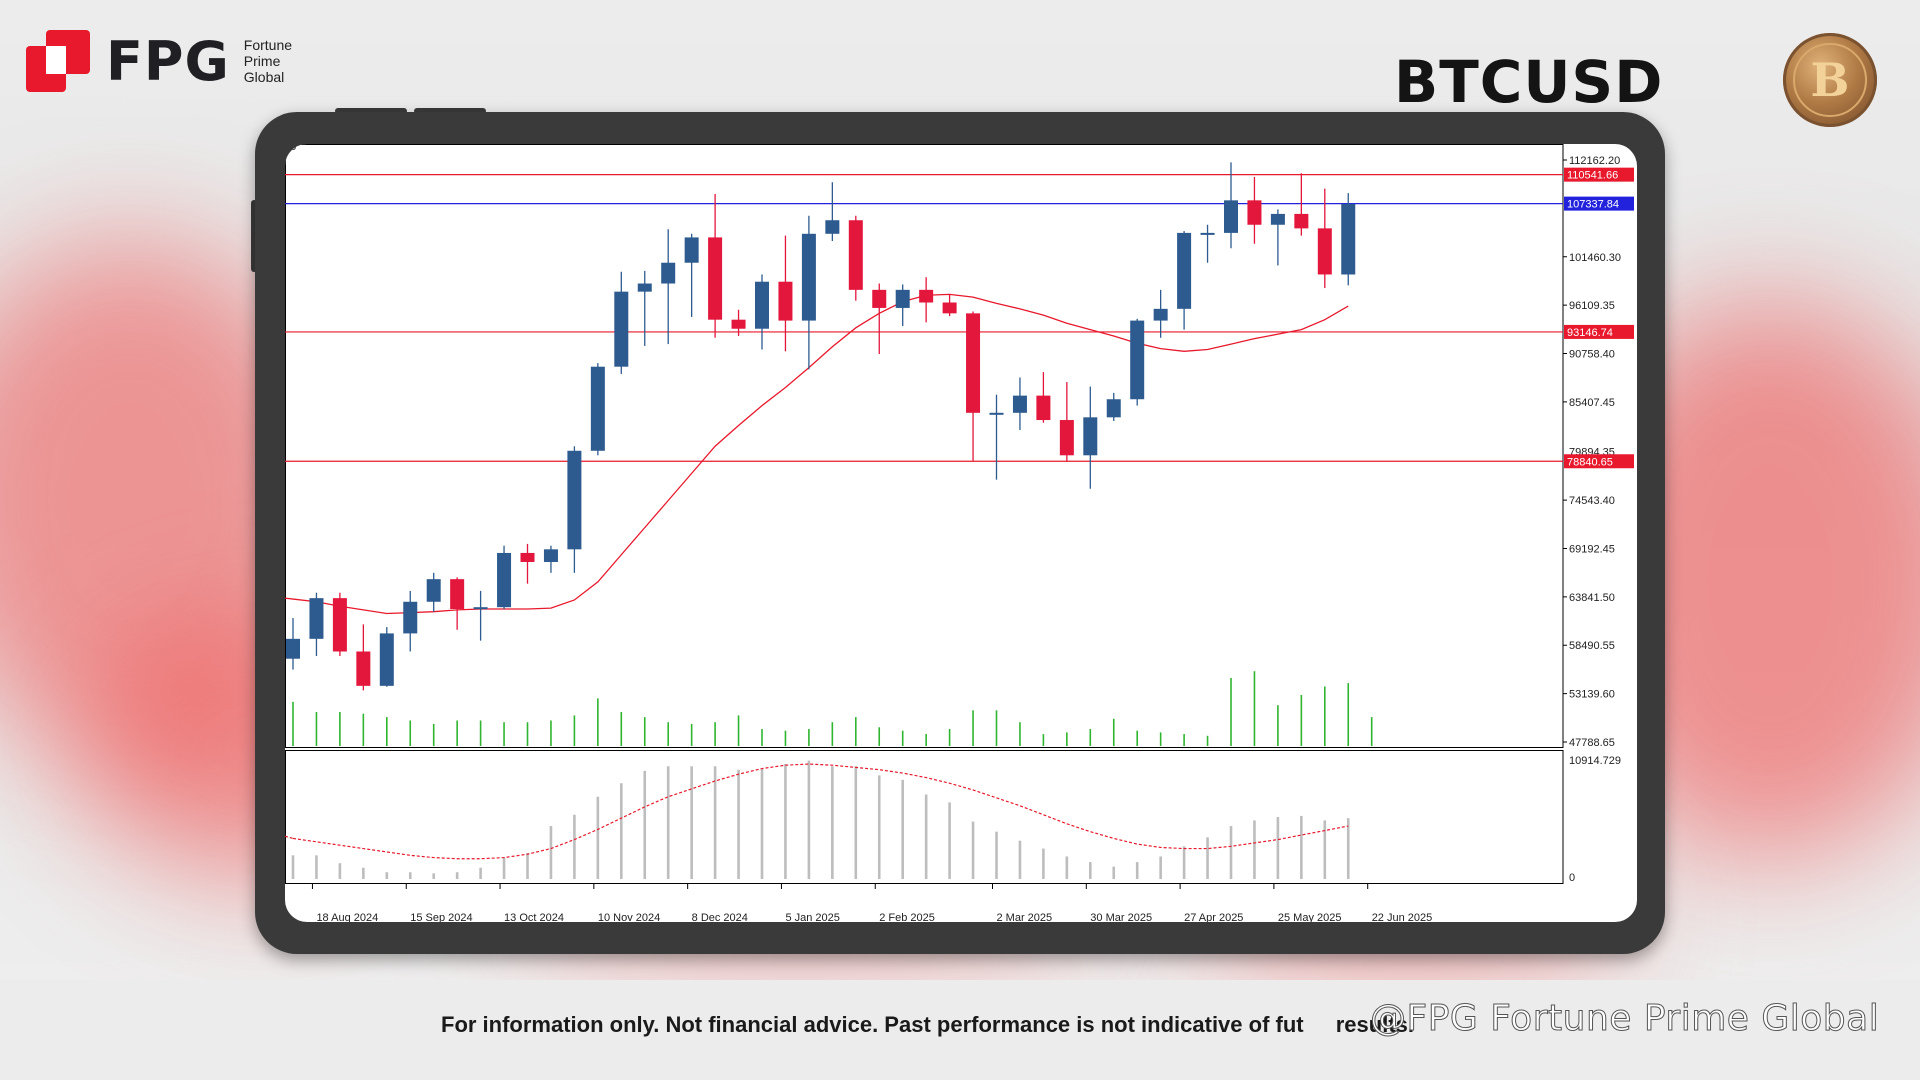 The width and height of the screenshot is (1920, 1080). Describe the element at coordinates (1590, 333) in the screenshot. I see `price-level-tag-label: 93146.74` at that location.